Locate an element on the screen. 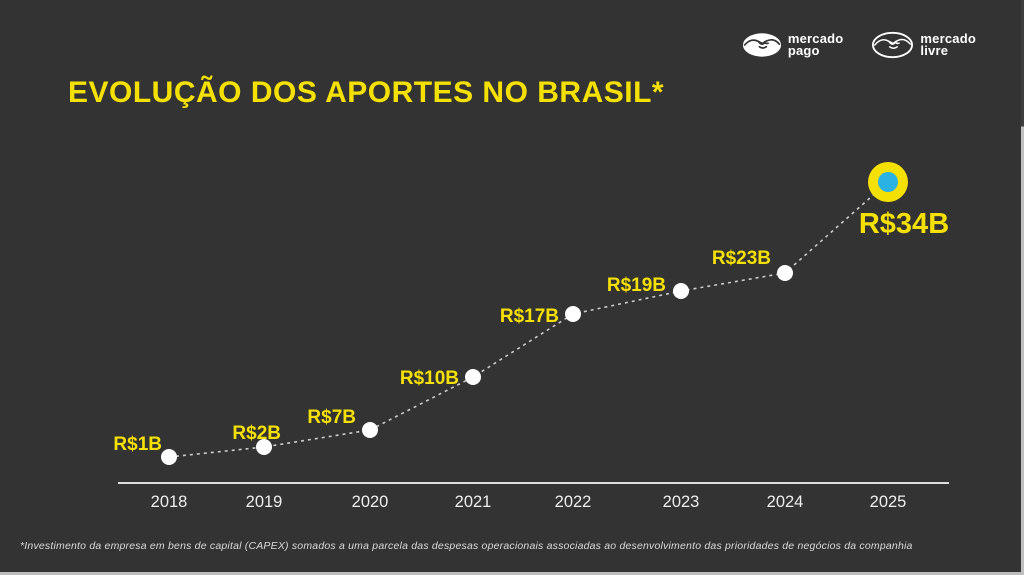  handshake-oval-outline-icon is located at coordinates (893, 45).